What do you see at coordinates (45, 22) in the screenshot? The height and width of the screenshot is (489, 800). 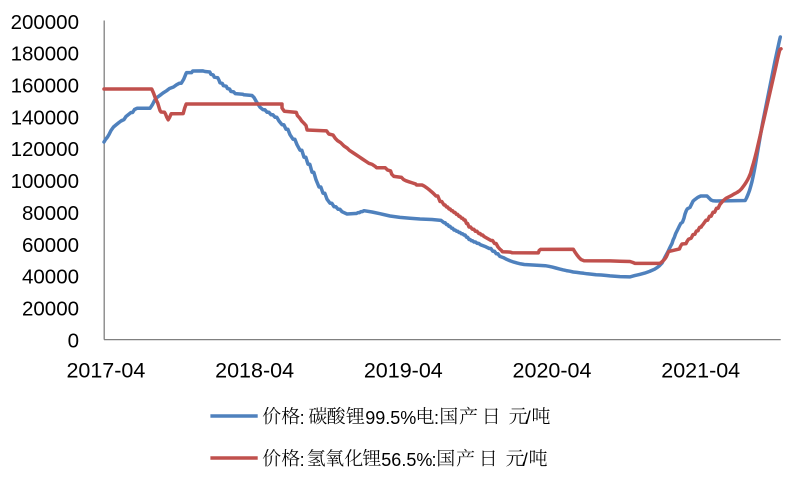 I see `svg-text: 200000` at bounding box center [45, 22].